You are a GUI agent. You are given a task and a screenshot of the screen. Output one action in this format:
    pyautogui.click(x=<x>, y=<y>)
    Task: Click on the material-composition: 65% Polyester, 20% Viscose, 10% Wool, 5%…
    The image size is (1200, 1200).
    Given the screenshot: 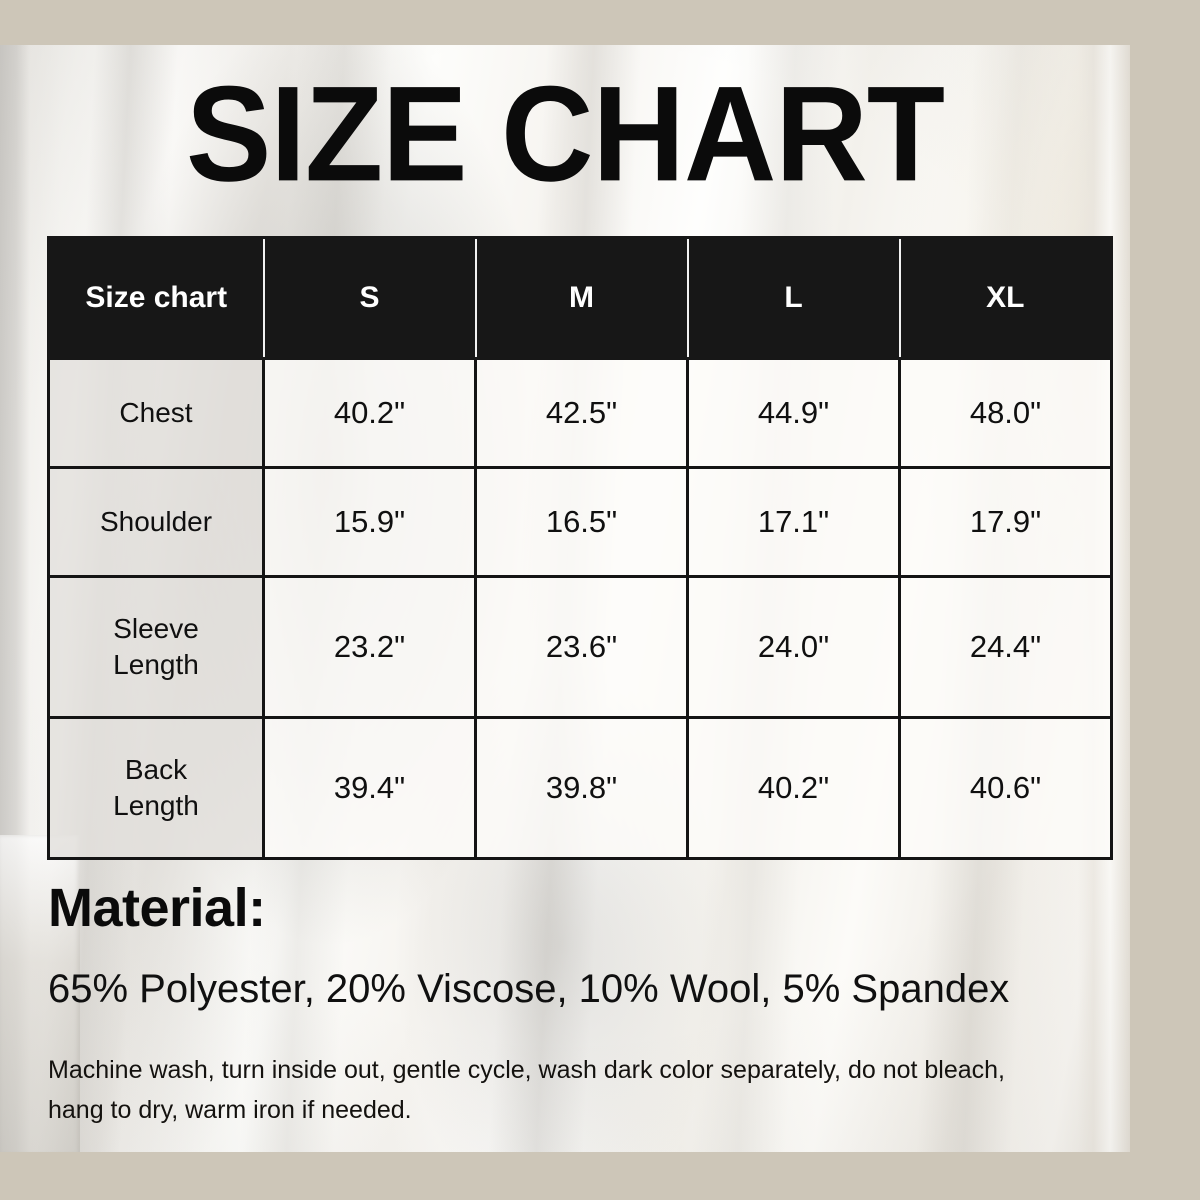 What is the action you would take?
    pyautogui.click(x=529, y=989)
    